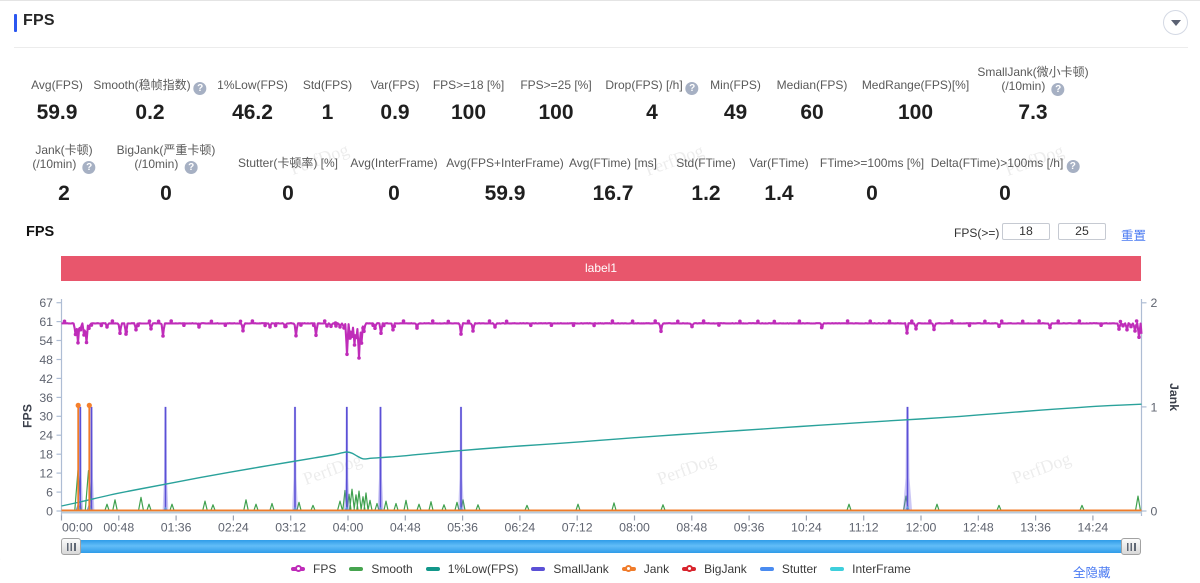 The image size is (1200, 583). What do you see at coordinates (46, 474) in the screenshot?
I see `svg-text: 12` at bounding box center [46, 474].